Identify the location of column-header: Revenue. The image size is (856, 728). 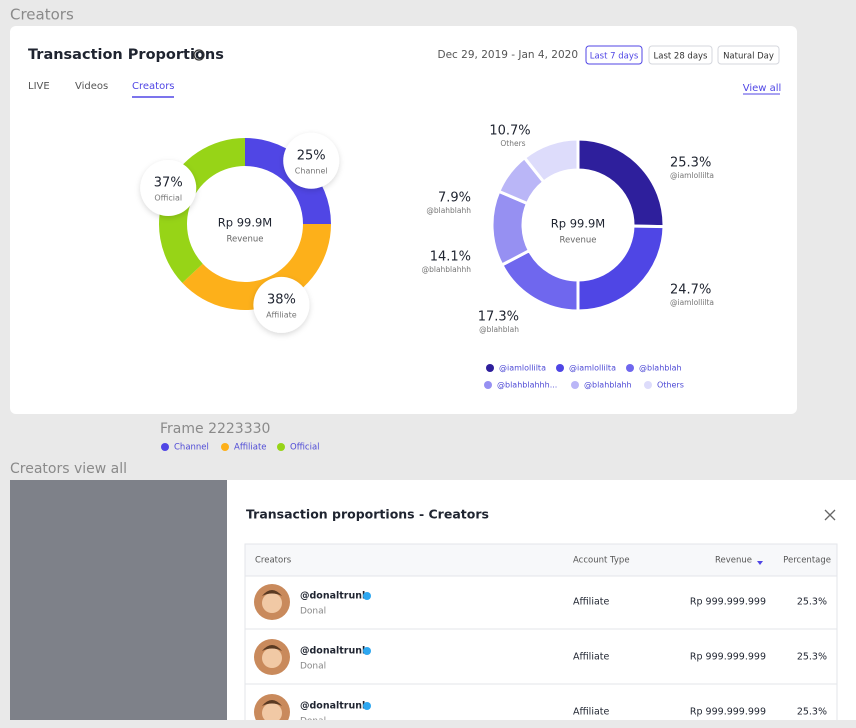
(733, 561).